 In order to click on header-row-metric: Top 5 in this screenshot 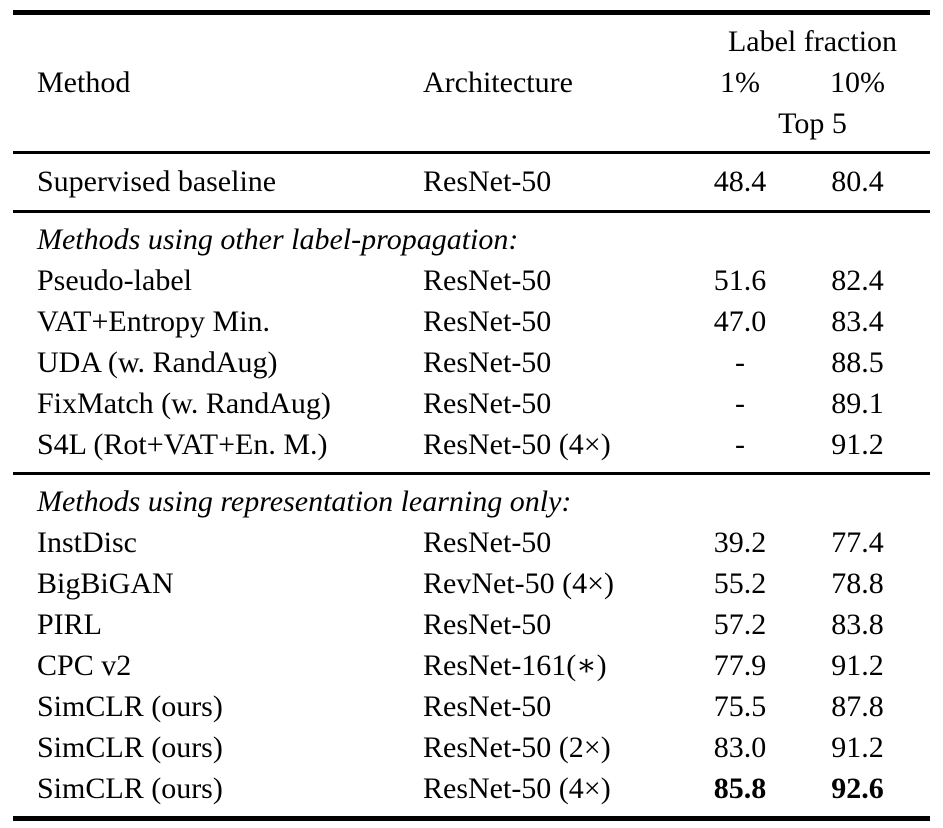, I will do `click(471, 128)`.